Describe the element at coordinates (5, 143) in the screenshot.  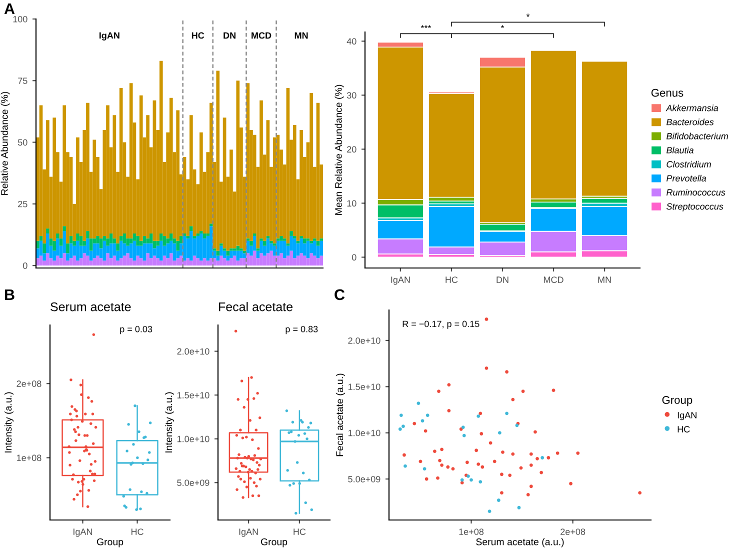
I see `y-axis-title: Relative Abundance (%)` at that location.